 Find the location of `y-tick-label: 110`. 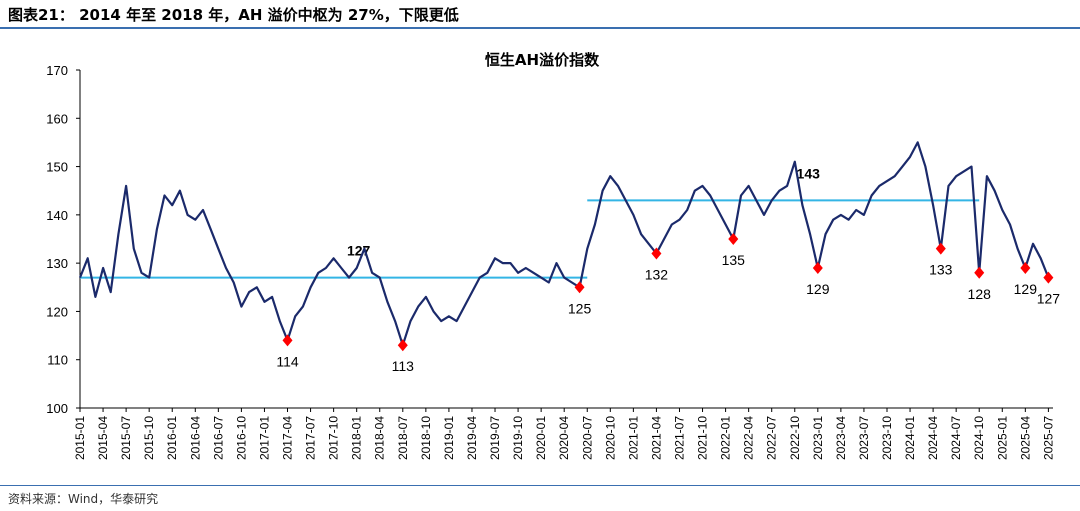

y-tick-label: 110 is located at coordinates (57, 360).